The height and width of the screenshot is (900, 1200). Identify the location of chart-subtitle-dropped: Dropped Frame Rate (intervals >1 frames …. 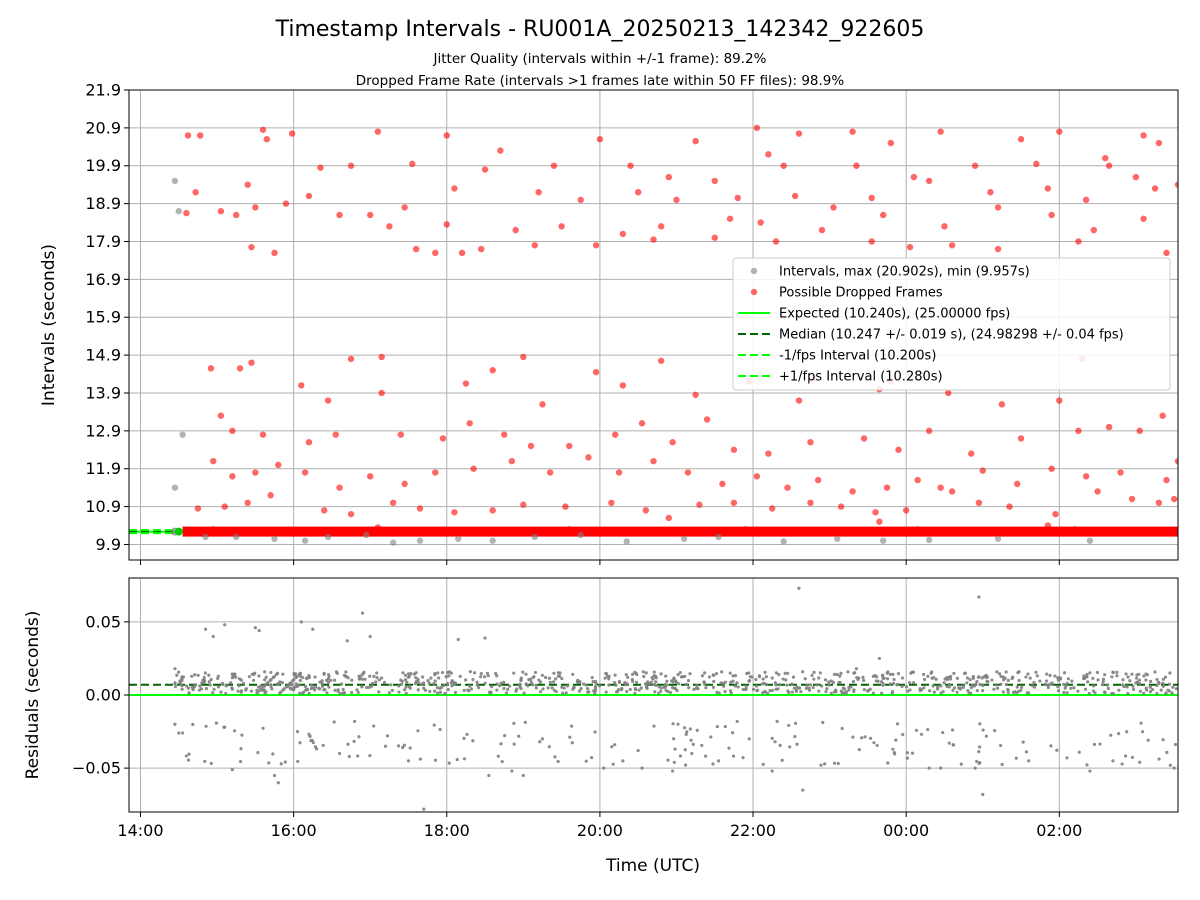
(600, 81).